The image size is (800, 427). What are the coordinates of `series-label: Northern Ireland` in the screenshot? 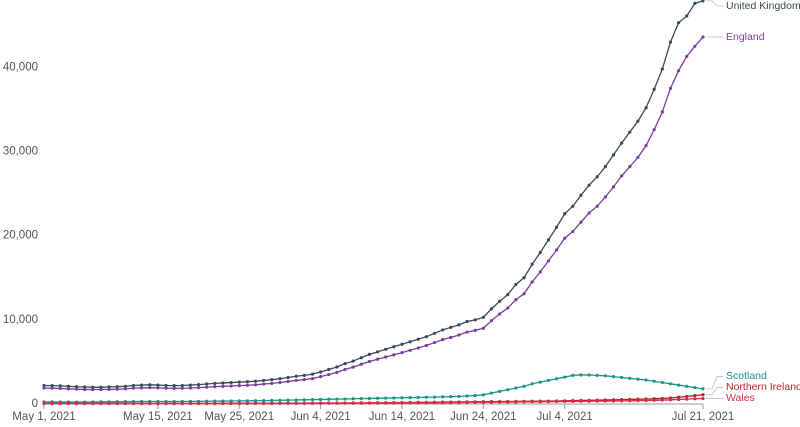 It's located at (763, 387).